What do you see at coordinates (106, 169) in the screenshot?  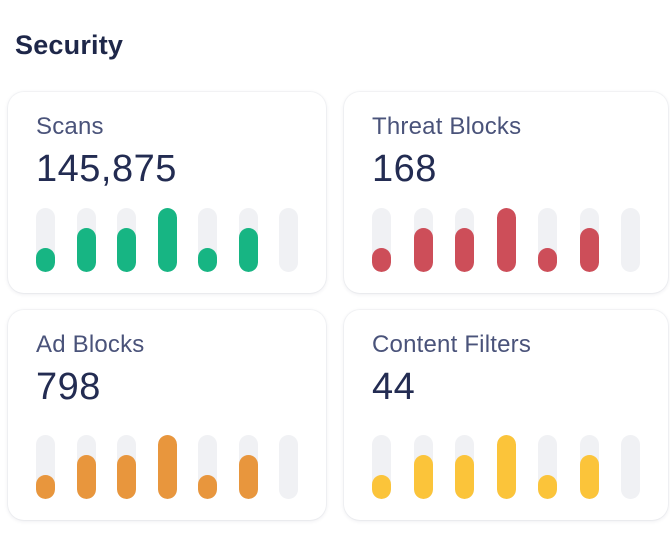 I see `card-value: 145,875` at bounding box center [106, 169].